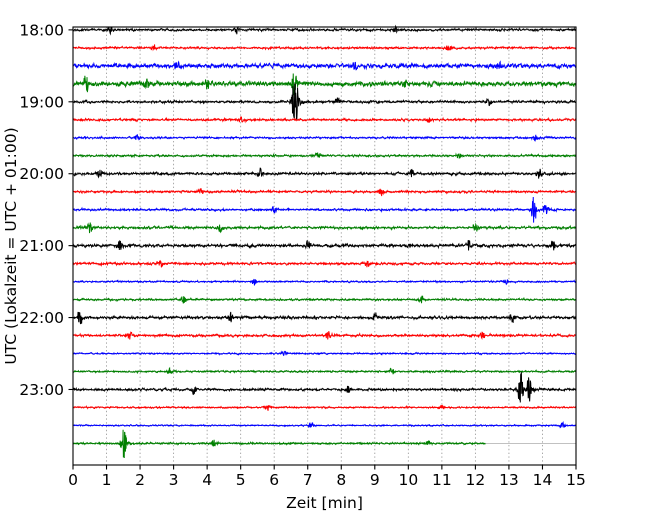 This screenshot has width=650, height=520. What do you see at coordinates (341, 480) in the screenshot?
I see `x-tick-label: 8` at bounding box center [341, 480].